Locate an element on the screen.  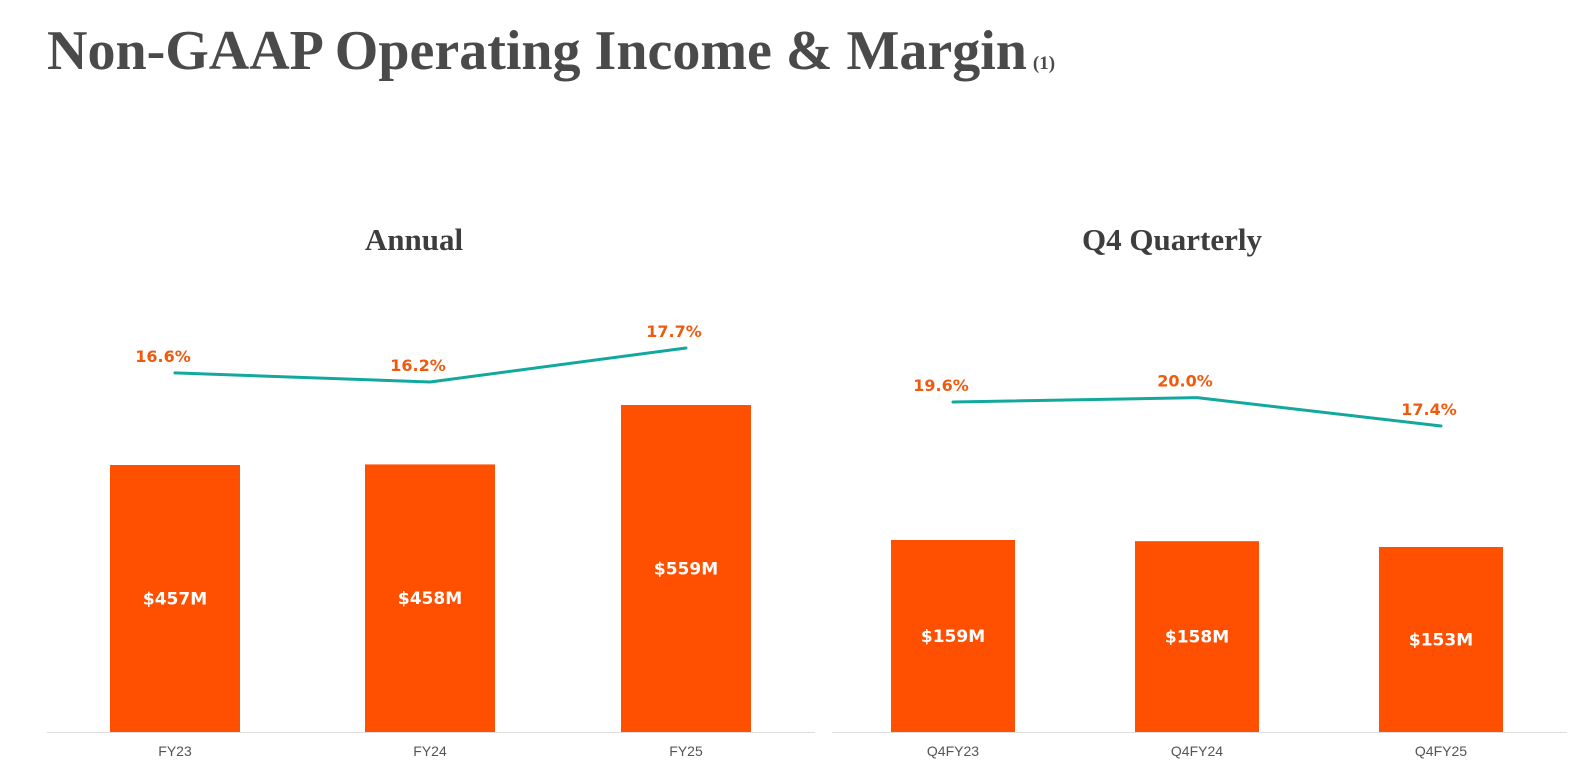
footnote-marker: (1) is located at coordinates (1044, 63).